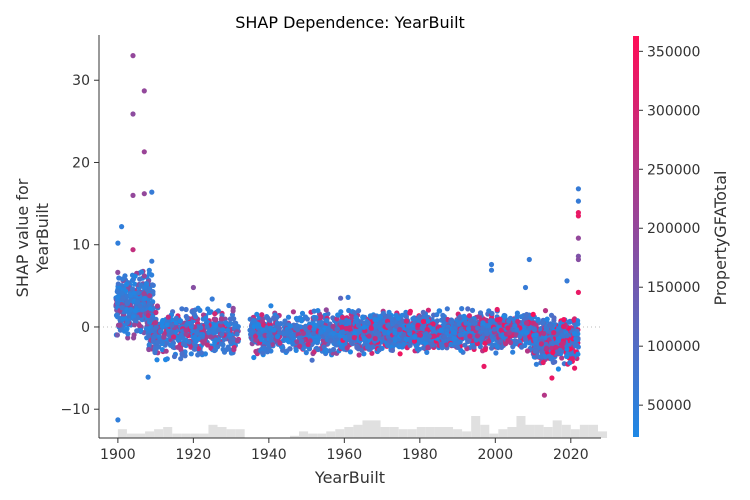 Image resolution: width=750 pixels, height=500 pixels. What do you see at coordinates (42, 238) in the screenshot?
I see `y-axis-label-line-2: YearBuilt` at bounding box center [42, 238].